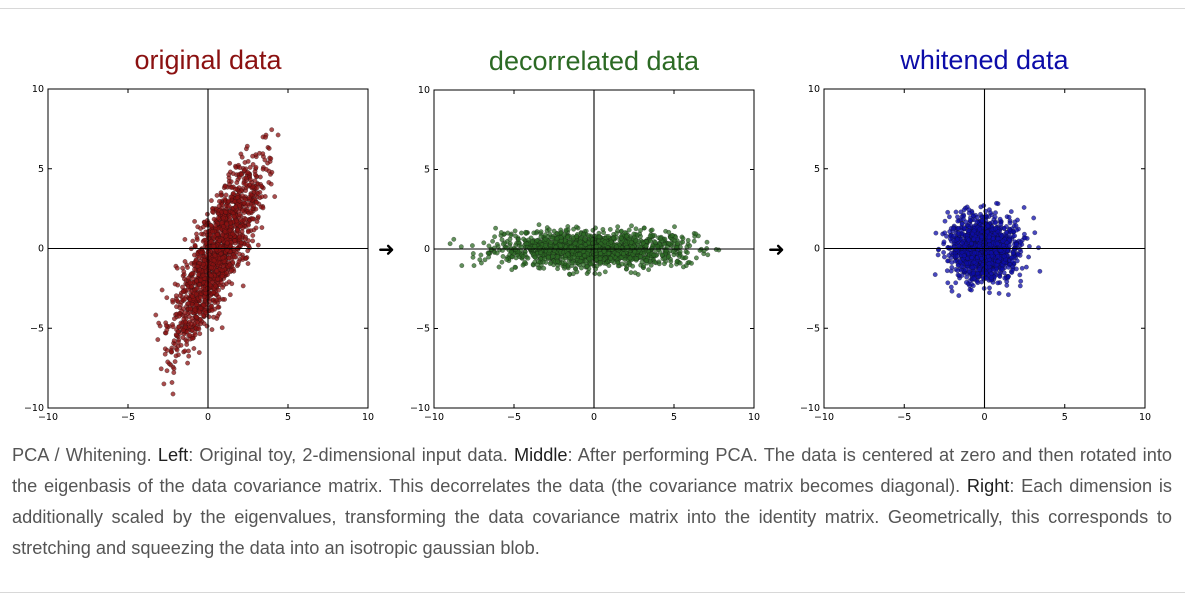 This screenshot has height=598, width=1185. What do you see at coordinates (984, 417) in the screenshot?
I see `x-tick-label: 0` at bounding box center [984, 417].